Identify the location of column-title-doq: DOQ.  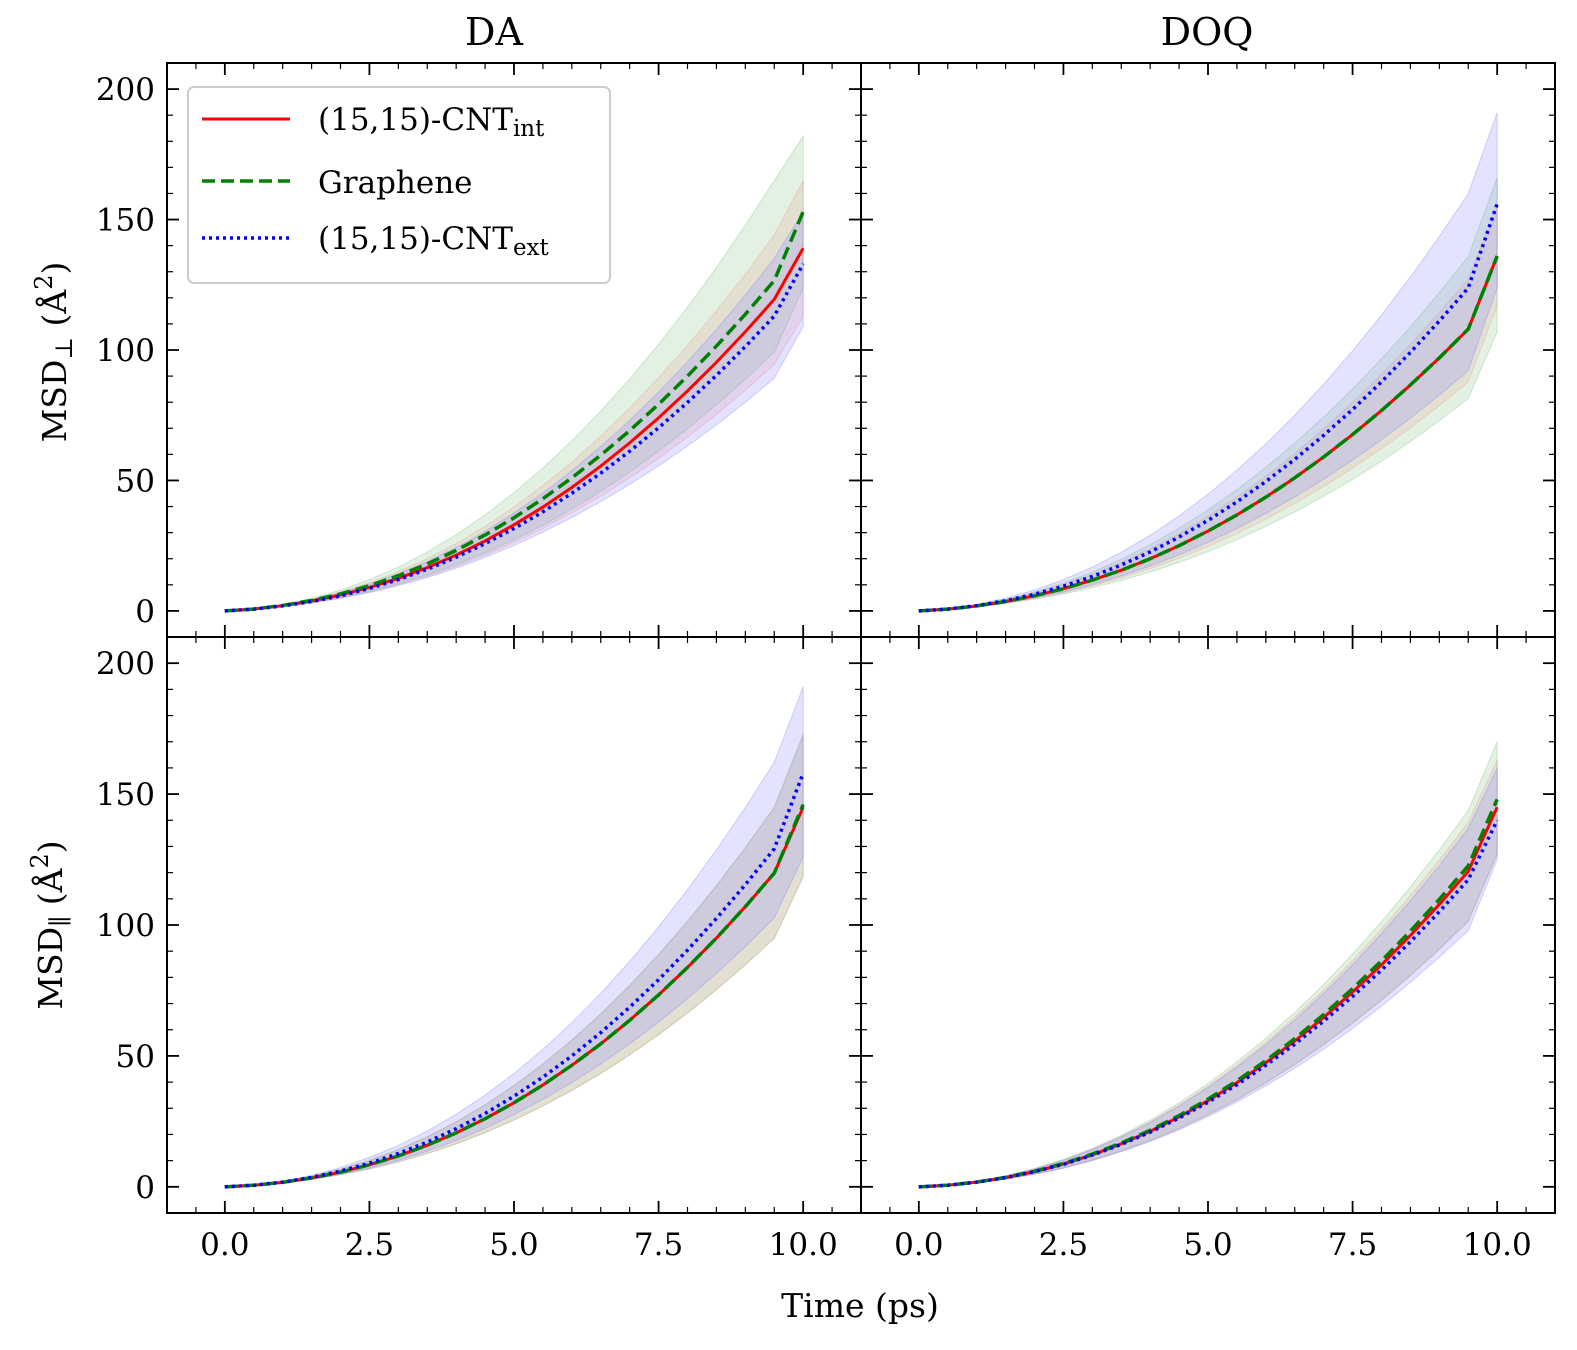
(1207, 32).